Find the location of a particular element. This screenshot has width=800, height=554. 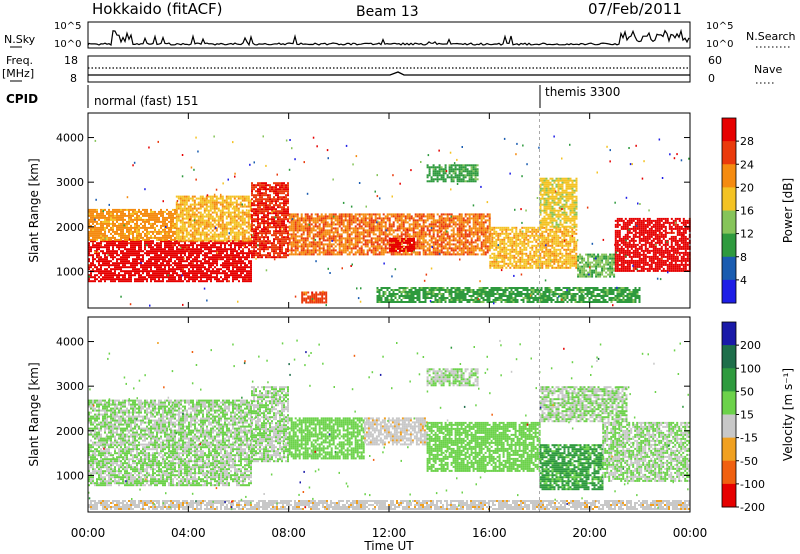

power-colorbar-tick-label: 12 is located at coordinates (747, 234).